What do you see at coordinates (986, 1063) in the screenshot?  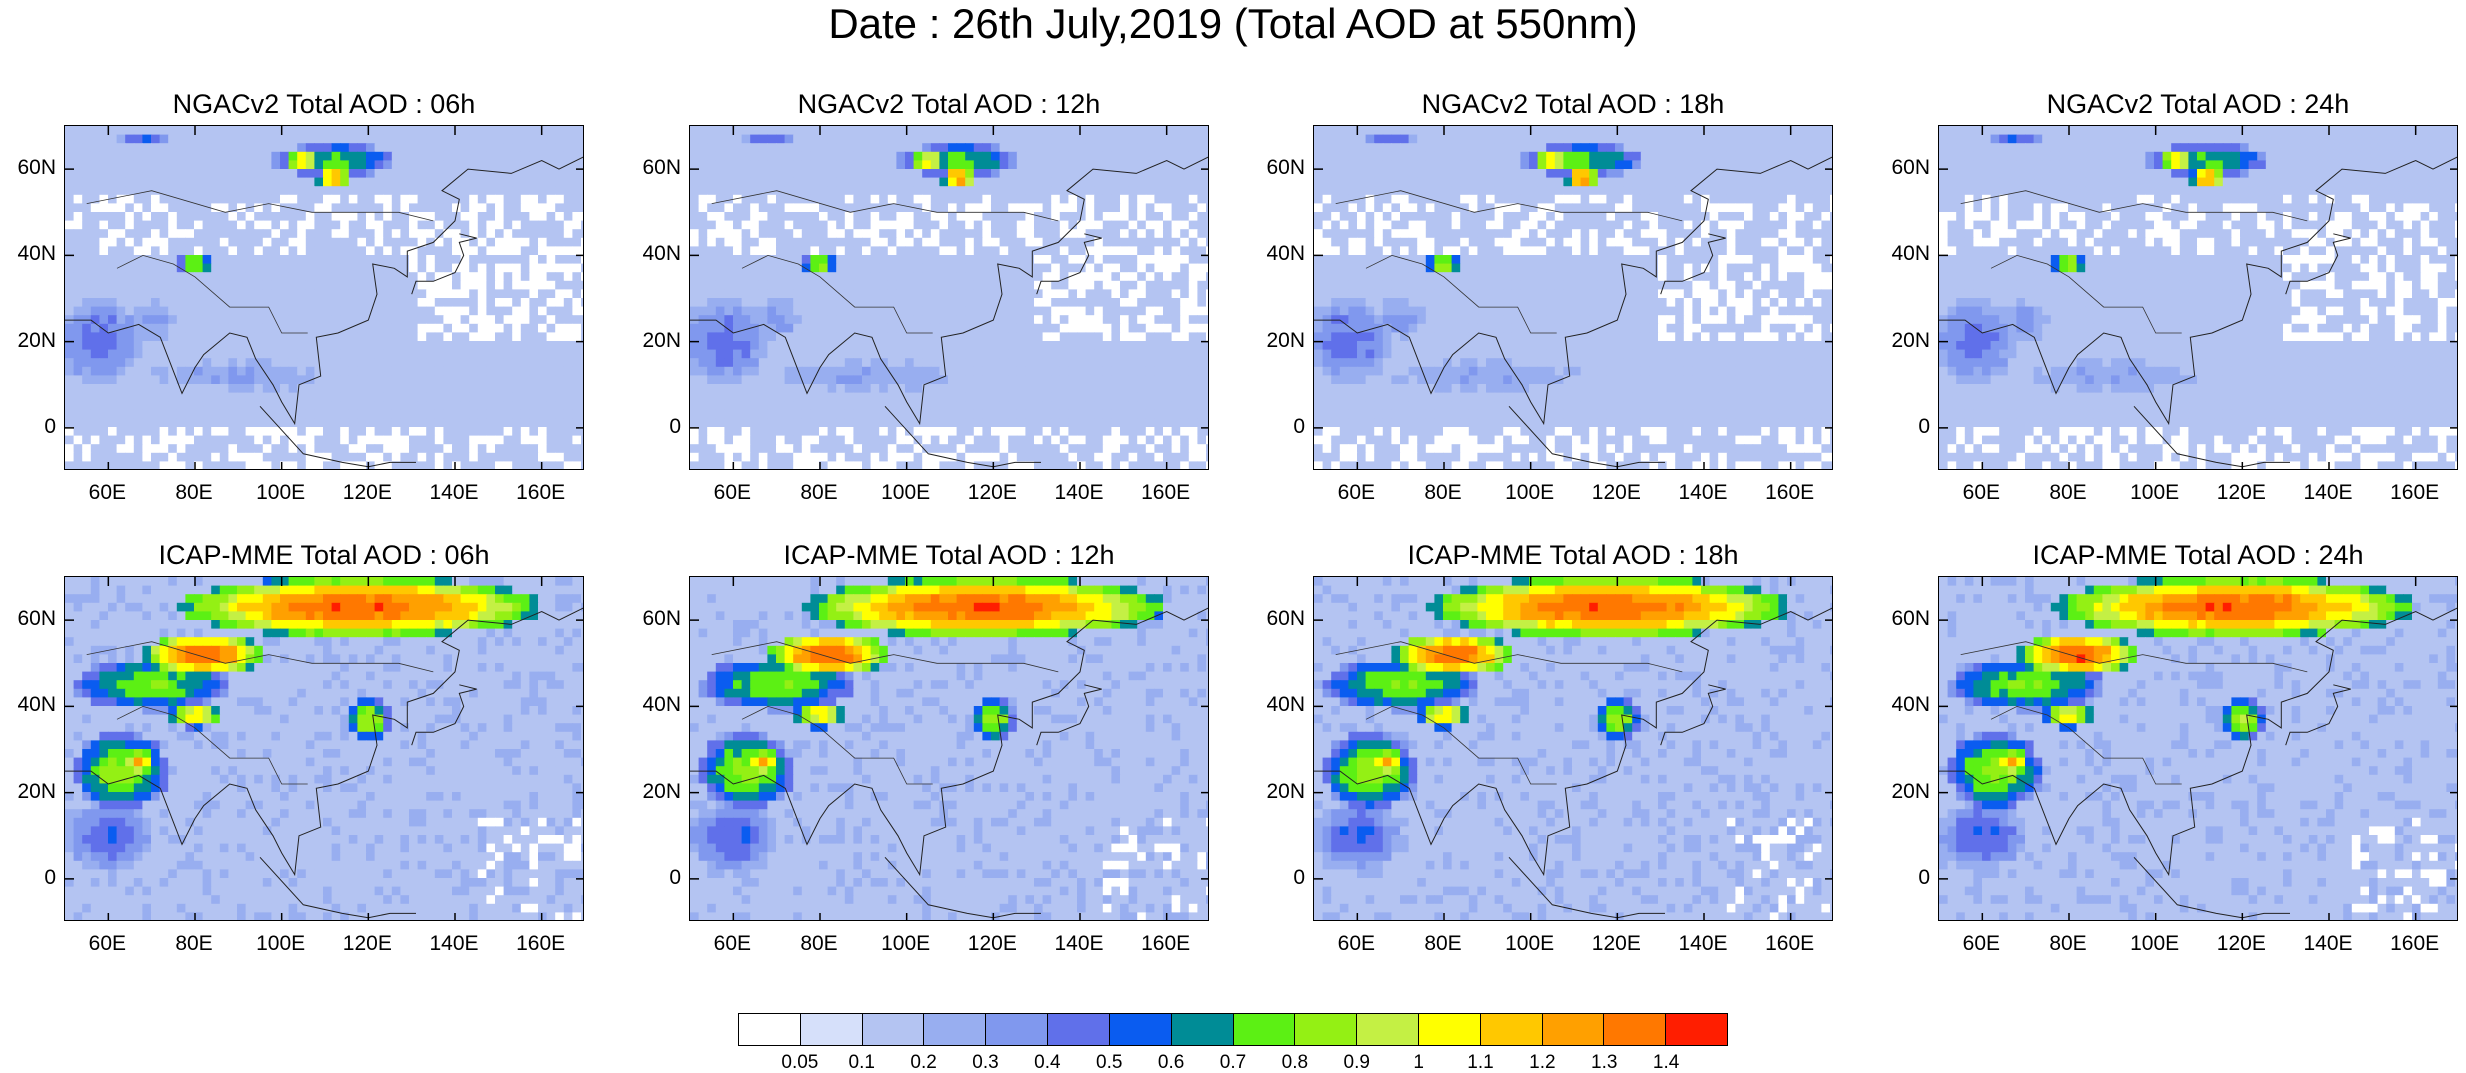 I see `colorbar-label: 0.3` at bounding box center [986, 1063].